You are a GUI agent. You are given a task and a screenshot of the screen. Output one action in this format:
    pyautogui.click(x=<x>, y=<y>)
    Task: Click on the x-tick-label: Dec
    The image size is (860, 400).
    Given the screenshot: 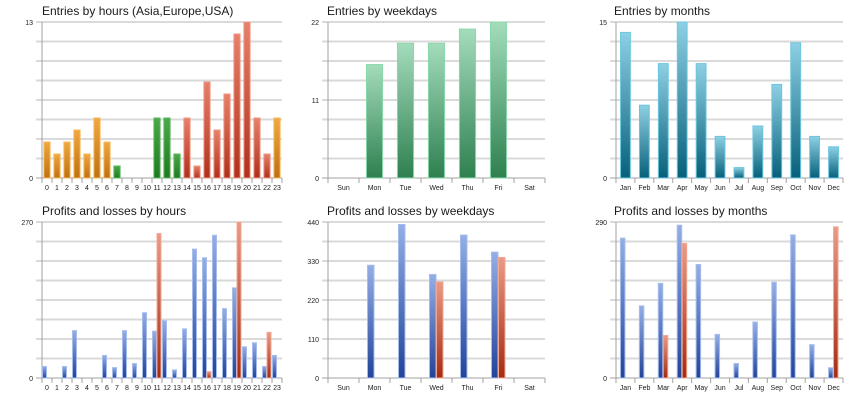 What is the action you would take?
    pyautogui.click(x=833, y=188)
    